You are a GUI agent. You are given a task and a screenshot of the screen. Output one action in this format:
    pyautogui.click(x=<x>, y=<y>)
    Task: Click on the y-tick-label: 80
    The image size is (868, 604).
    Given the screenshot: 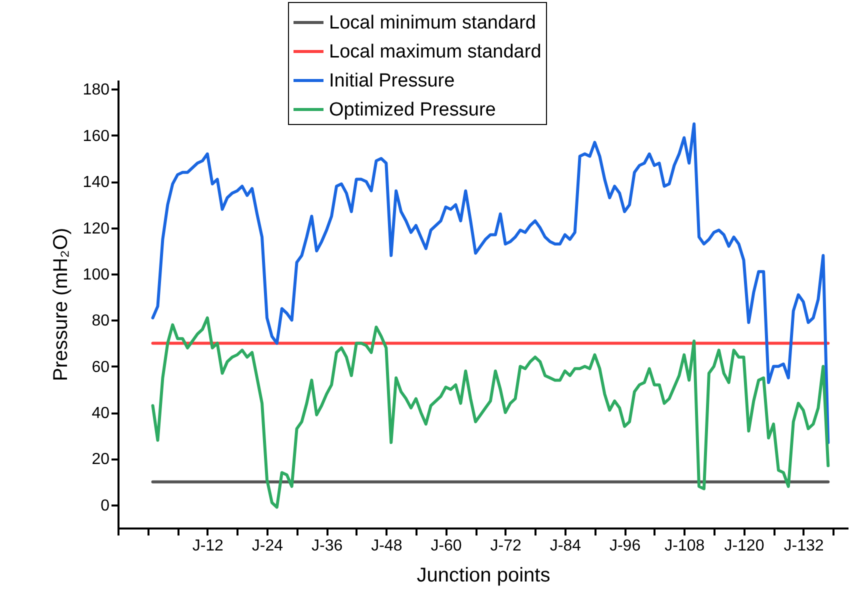 What is the action you would take?
    pyautogui.click(x=101, y=321)
    